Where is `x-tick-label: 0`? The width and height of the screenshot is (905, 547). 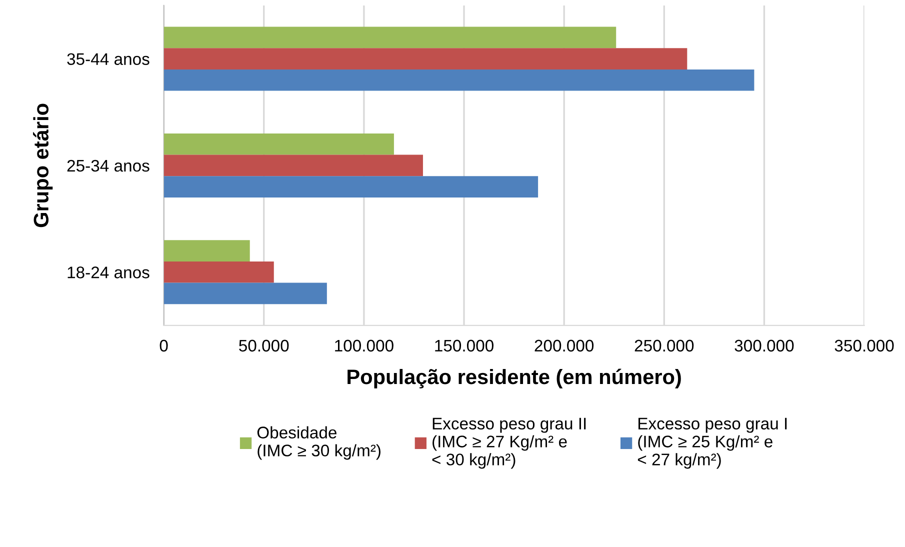 x-tick-label: 0 is located at coordinates (164, 346).